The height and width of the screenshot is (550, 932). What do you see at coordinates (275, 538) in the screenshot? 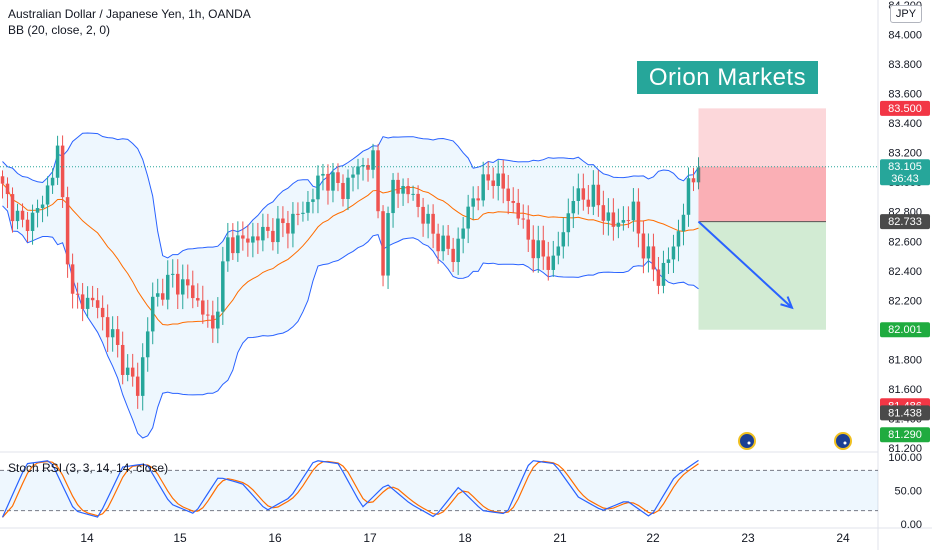
I see `time-tick-label: 16` at bounding box center [275, 538].